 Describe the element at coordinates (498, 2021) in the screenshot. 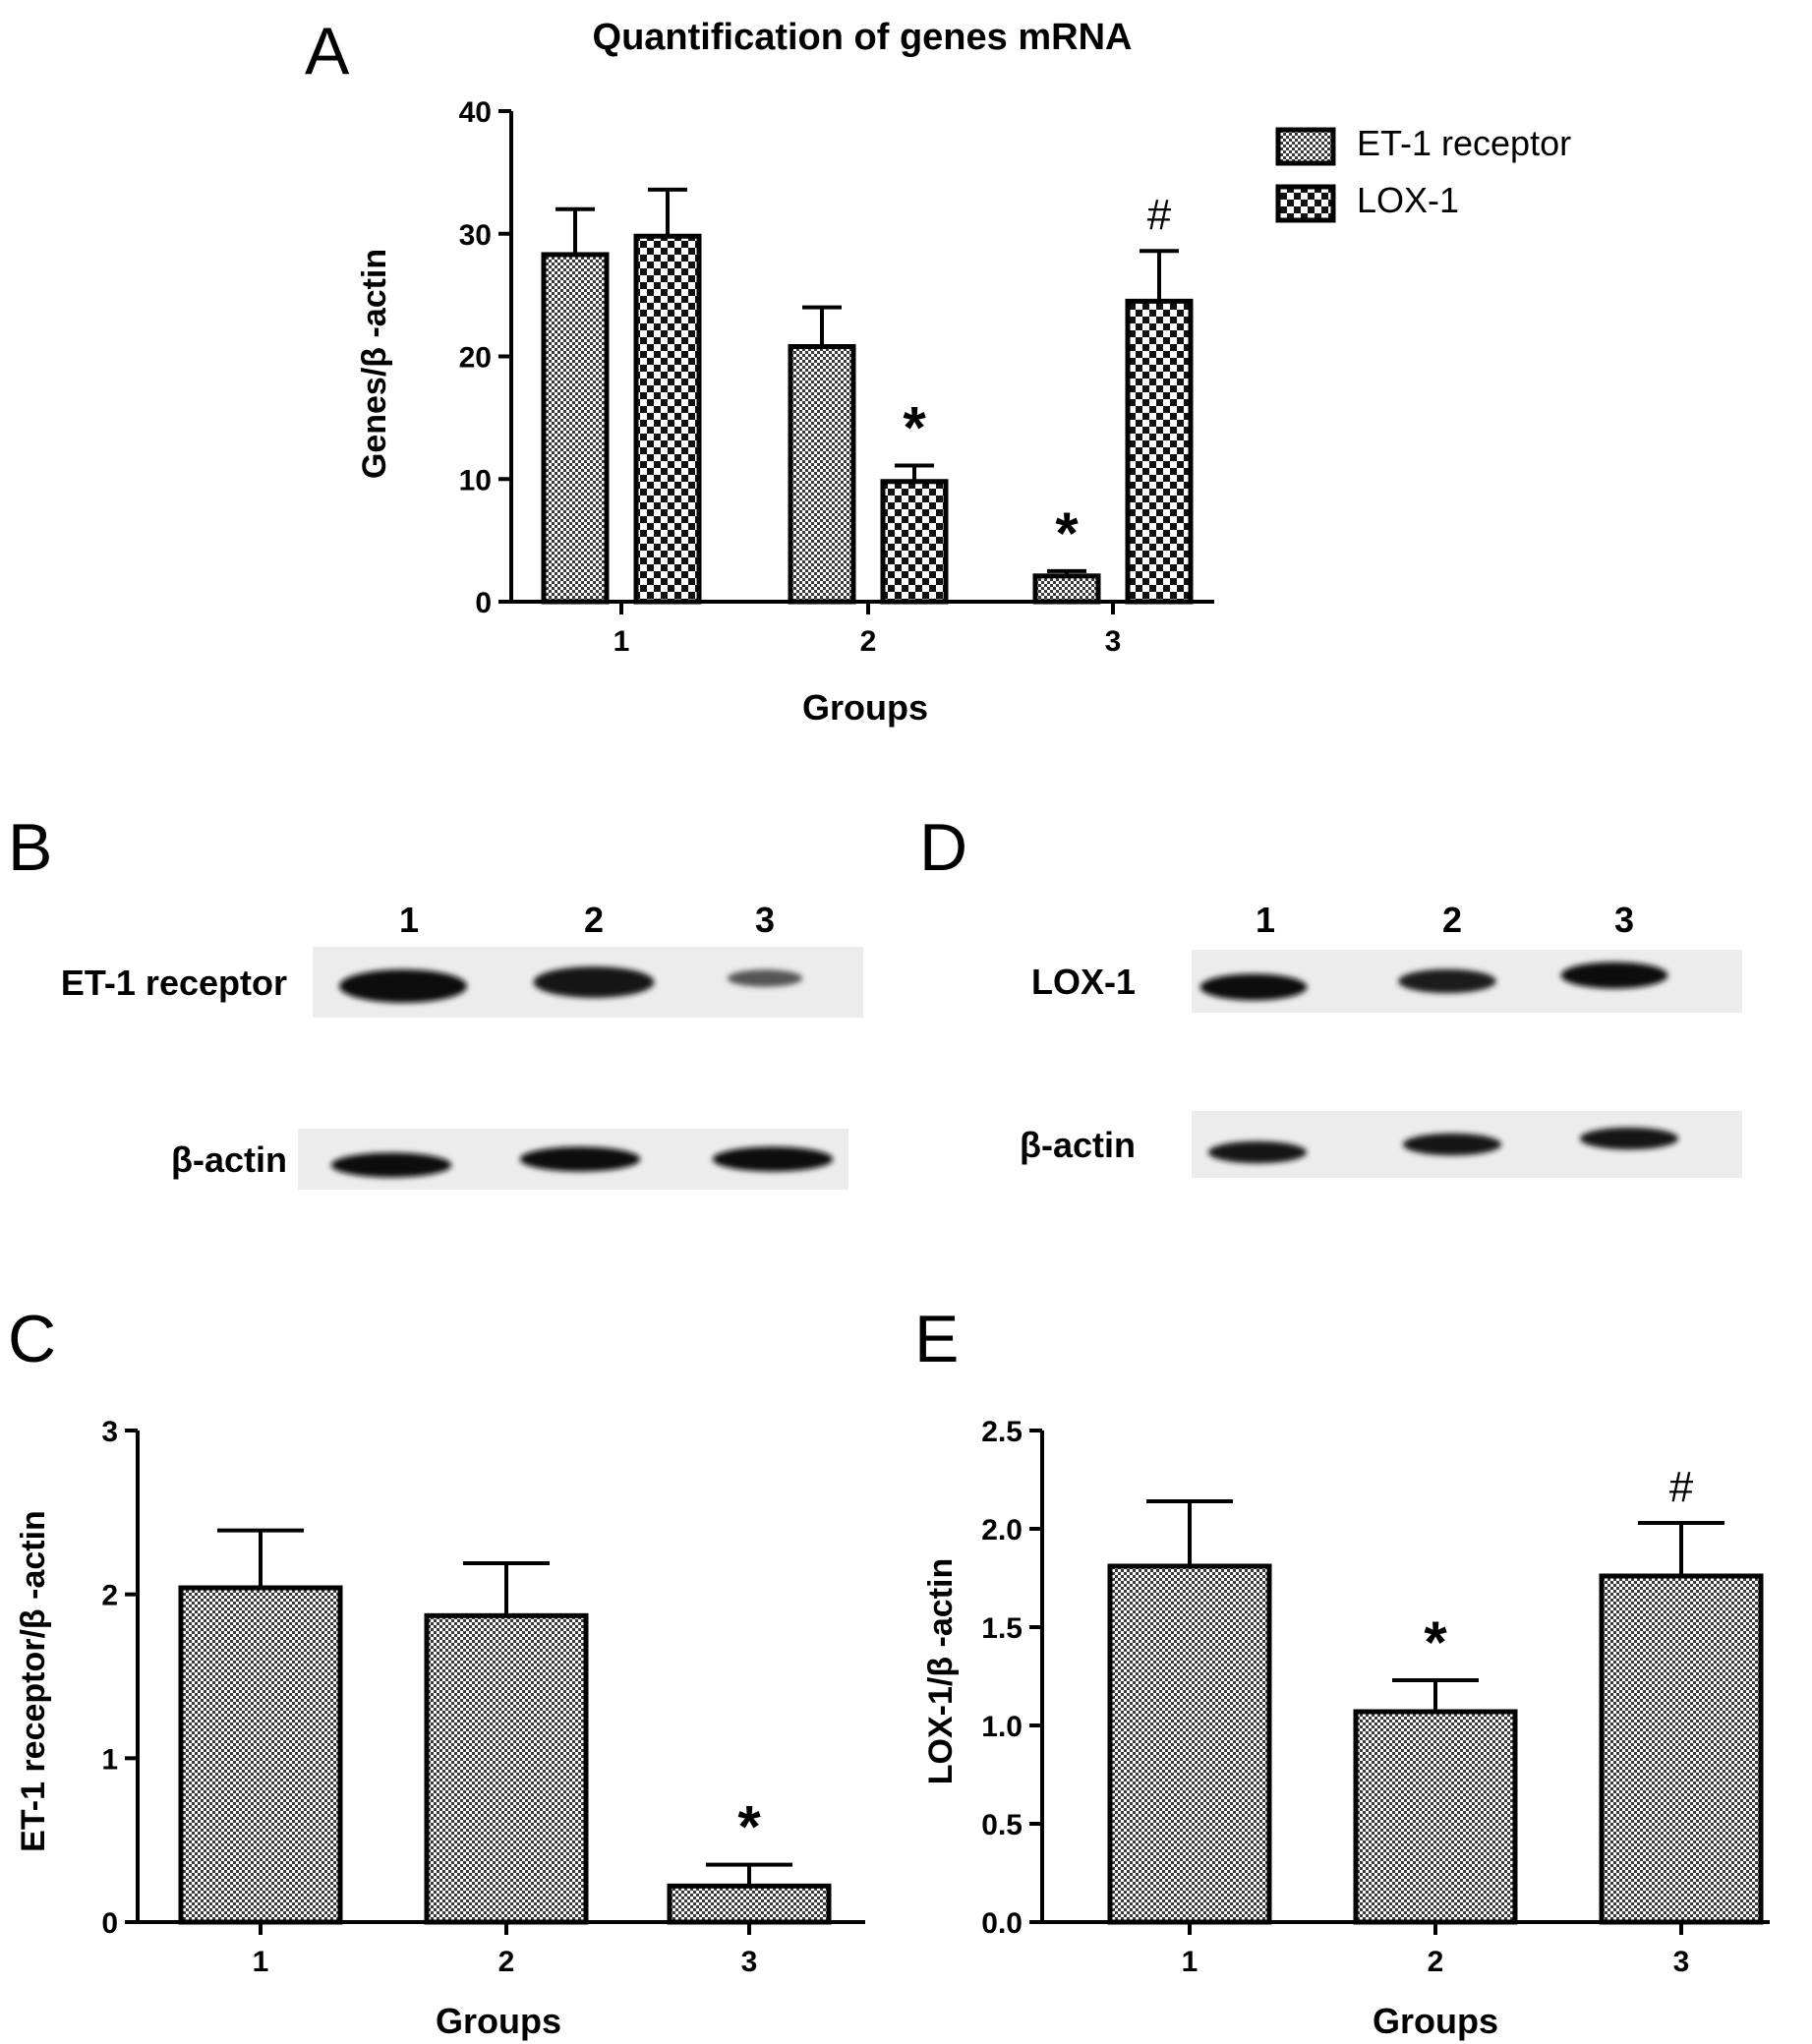

I see `chart-c-x-axis-label: Groups` at that location.